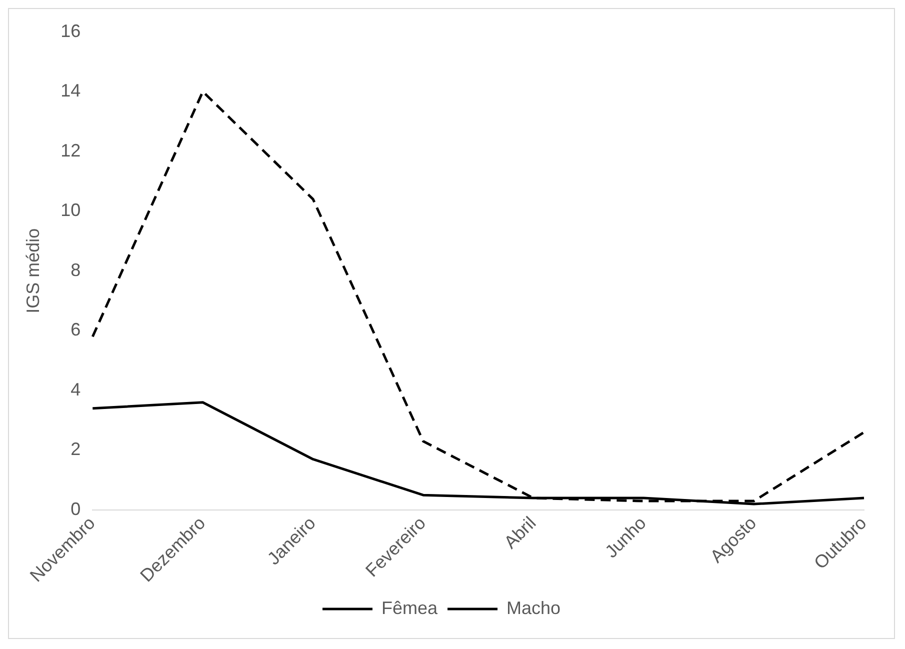  What do you see at coordinates (75, 449) in the screenshot?
I see `y-tick-label: 2` at bounding box center [75, 449].